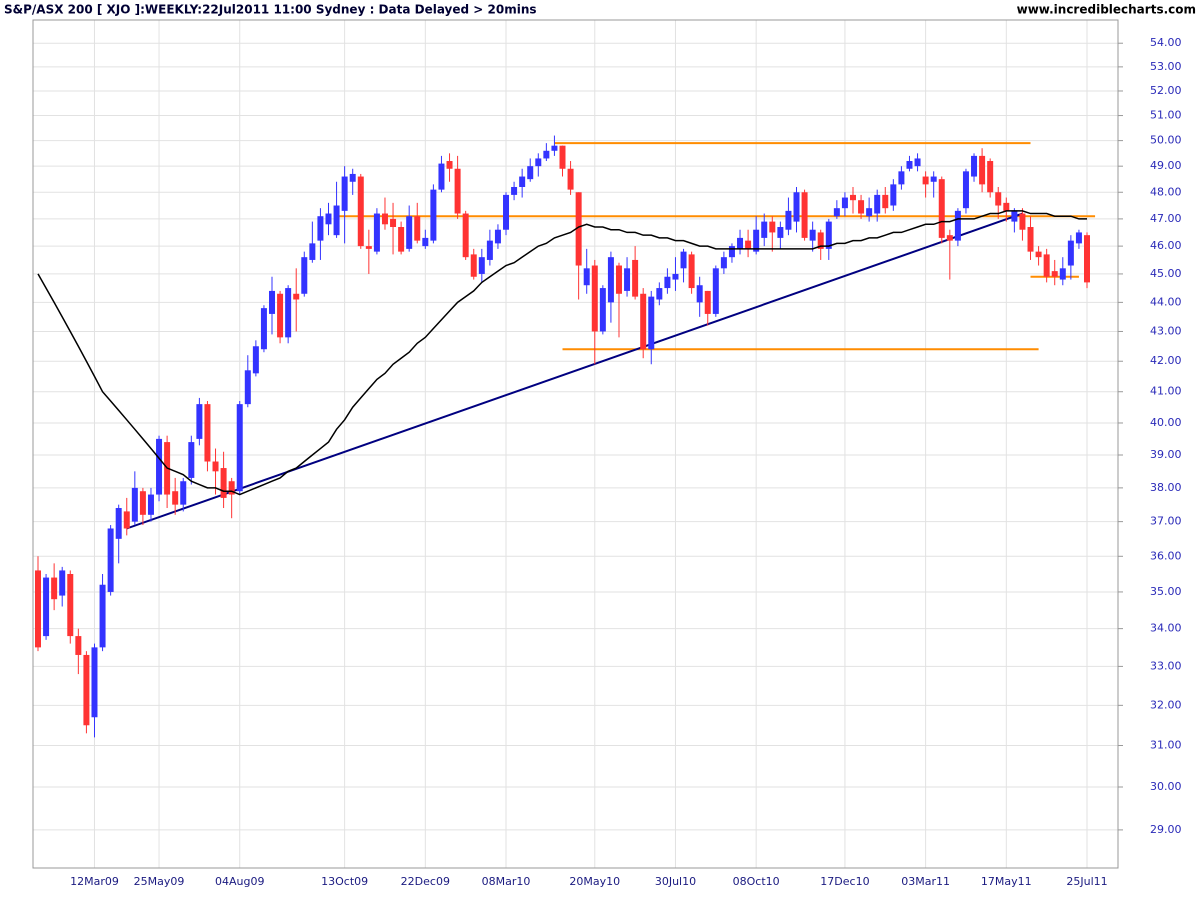 This screenshot has height=900, width=1200. Describe the element at coordinates (94, 881) in the screenshot. I see `x-tick-label: 12Mar09` at that location.